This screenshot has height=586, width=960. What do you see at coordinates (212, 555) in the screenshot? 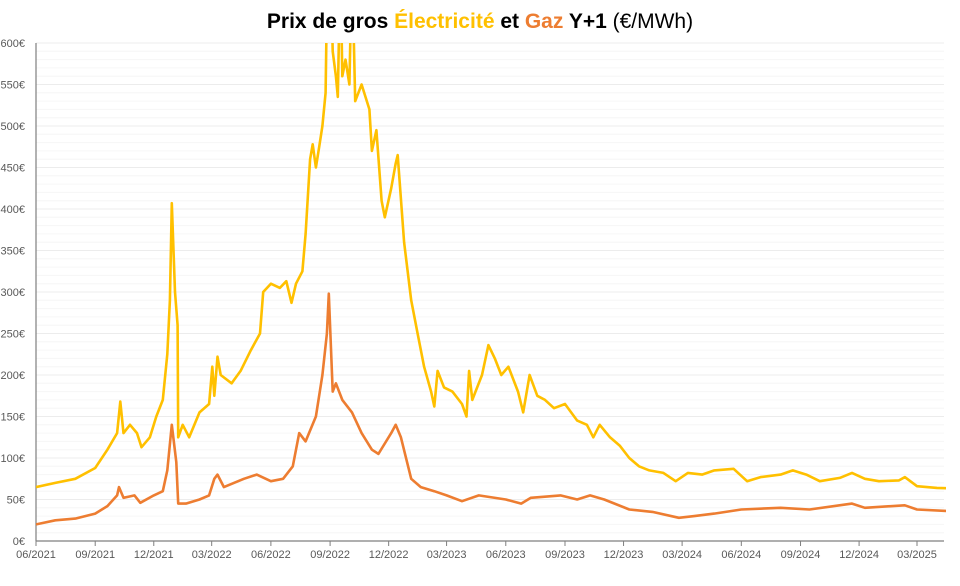
I see `x-tick-label: 03/2022` at bounding box center [212, 555].